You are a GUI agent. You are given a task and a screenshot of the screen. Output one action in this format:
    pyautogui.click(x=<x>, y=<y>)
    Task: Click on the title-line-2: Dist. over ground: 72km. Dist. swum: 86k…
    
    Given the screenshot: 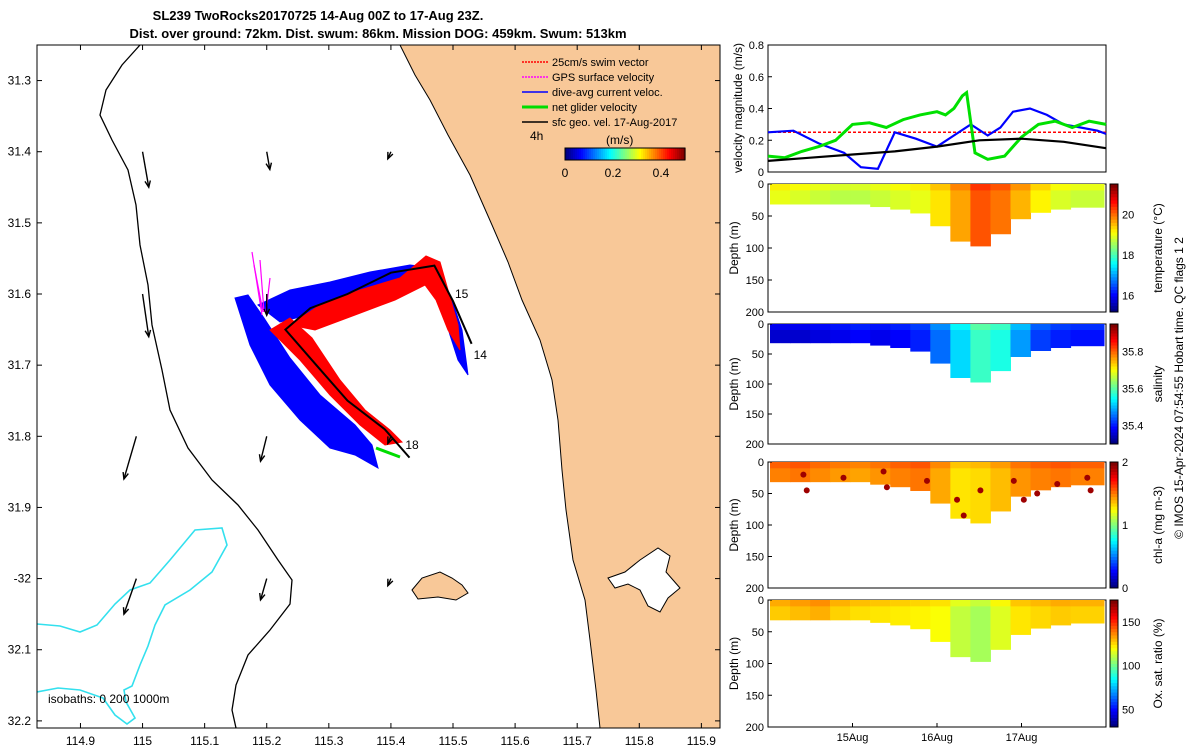 What is the action you would take?
    pyautogui.click(x=377, y=33)
    